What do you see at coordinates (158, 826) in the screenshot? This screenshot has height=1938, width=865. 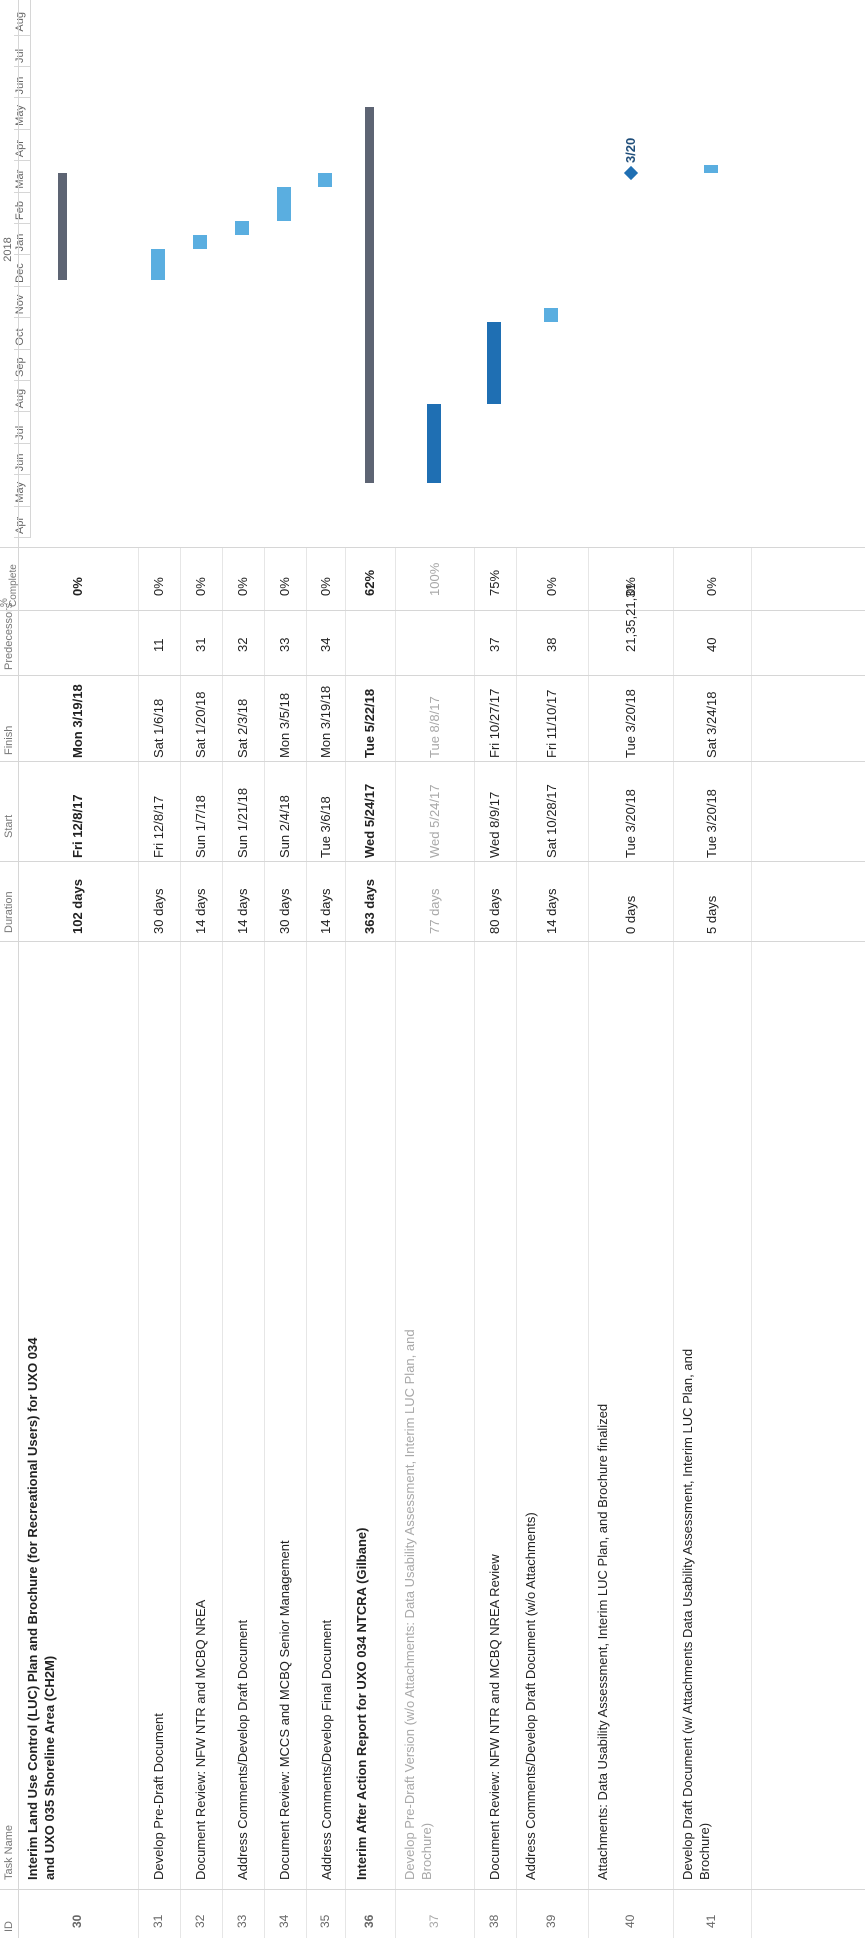 I see `row-31-start: Fri 12/8/17` at bounding box center [158, 826].